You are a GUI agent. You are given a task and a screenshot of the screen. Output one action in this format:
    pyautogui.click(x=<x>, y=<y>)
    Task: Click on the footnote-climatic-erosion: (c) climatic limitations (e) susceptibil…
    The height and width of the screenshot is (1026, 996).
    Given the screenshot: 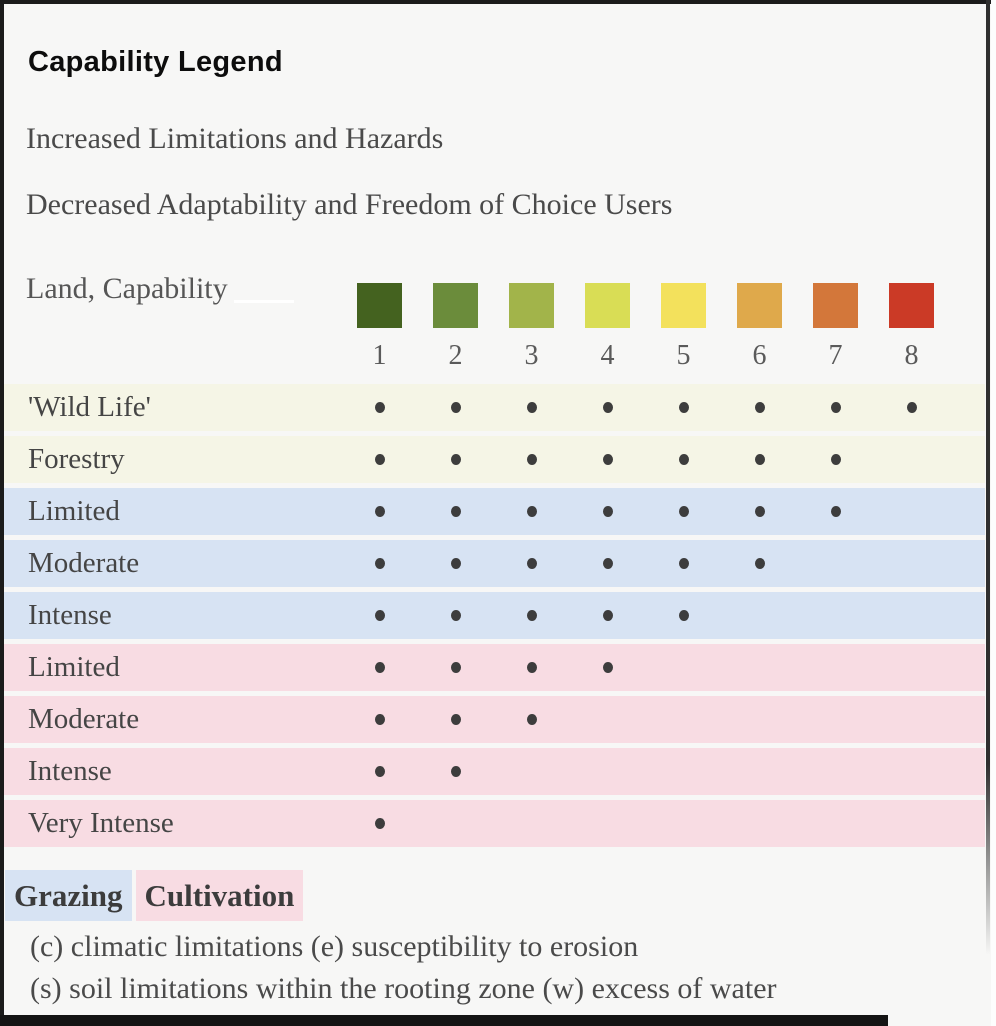 What is the action you would take?
    pyautogui.click(x=334, y=946)
    